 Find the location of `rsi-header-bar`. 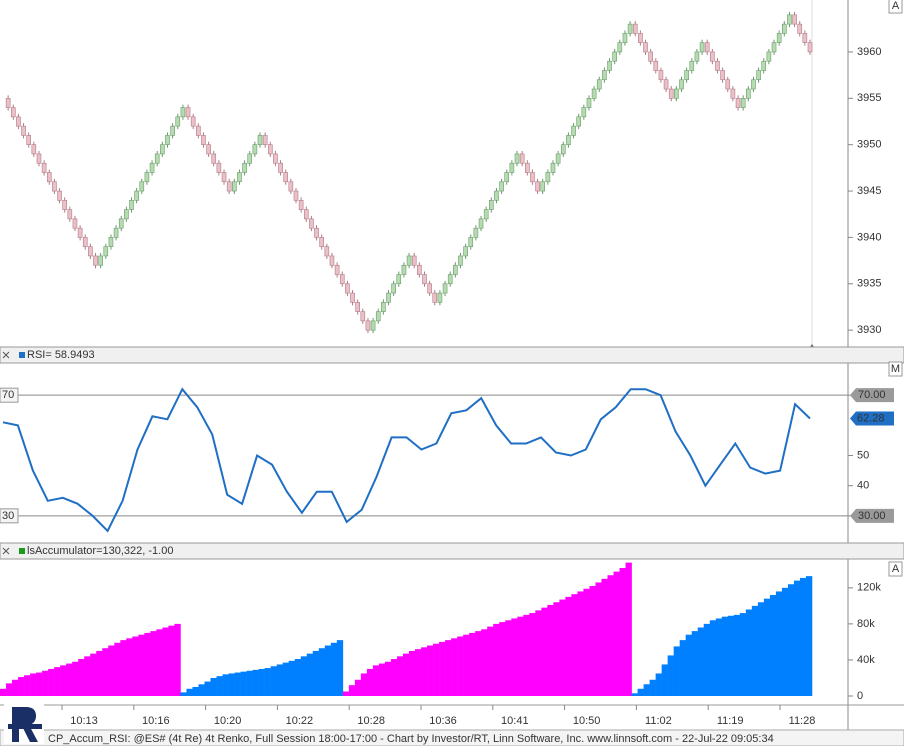

rsi-header-bar is located at coordinates (452, 355).